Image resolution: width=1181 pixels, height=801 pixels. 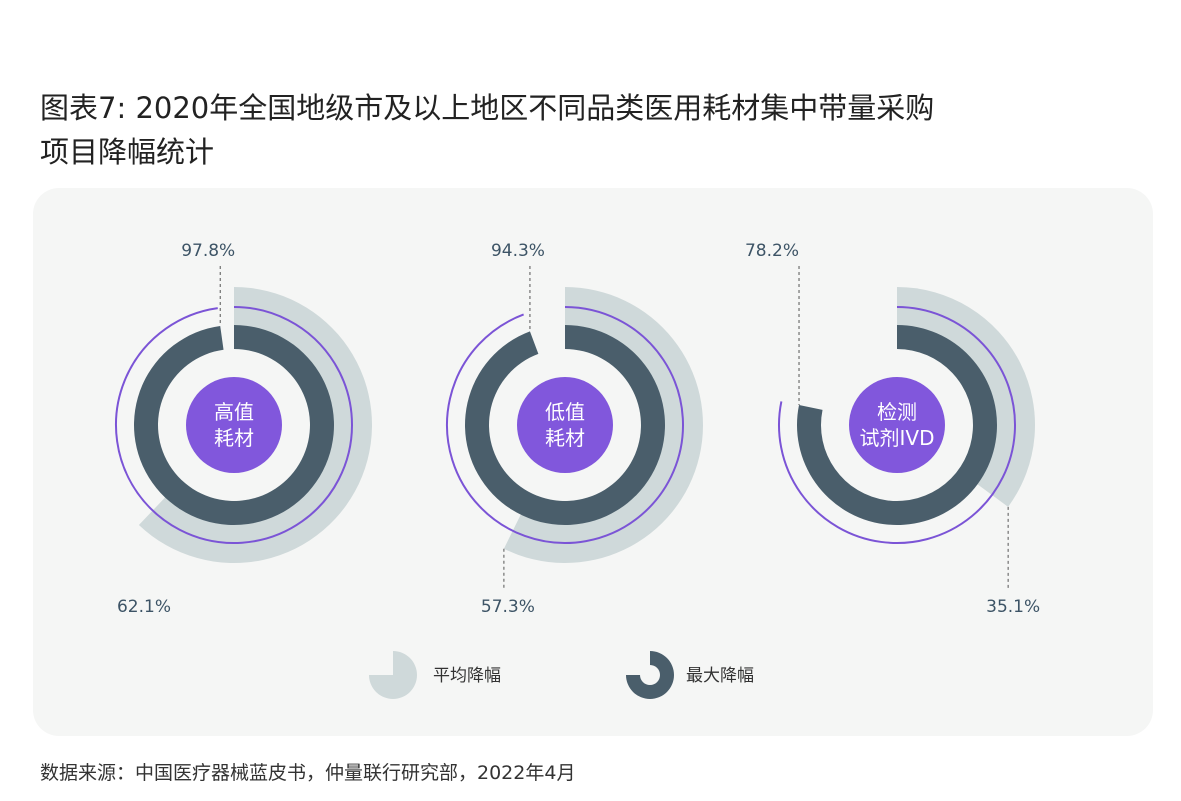 I want to click on max-drop-label: 97.8%, so click(x=208, y=251).